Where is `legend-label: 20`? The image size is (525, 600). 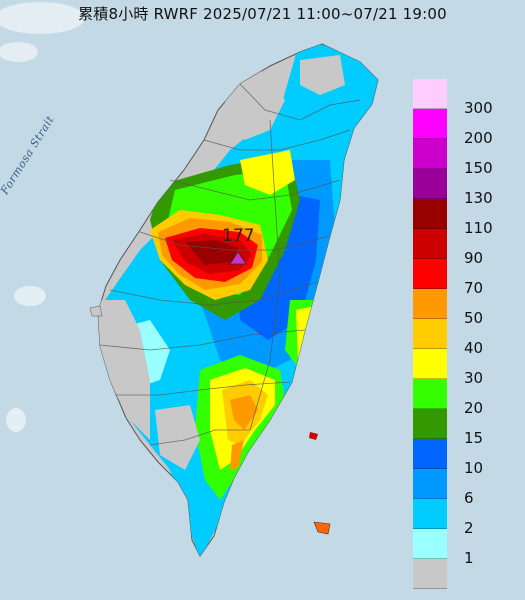
legend-label: 20 is located at coordinates (474, 408).